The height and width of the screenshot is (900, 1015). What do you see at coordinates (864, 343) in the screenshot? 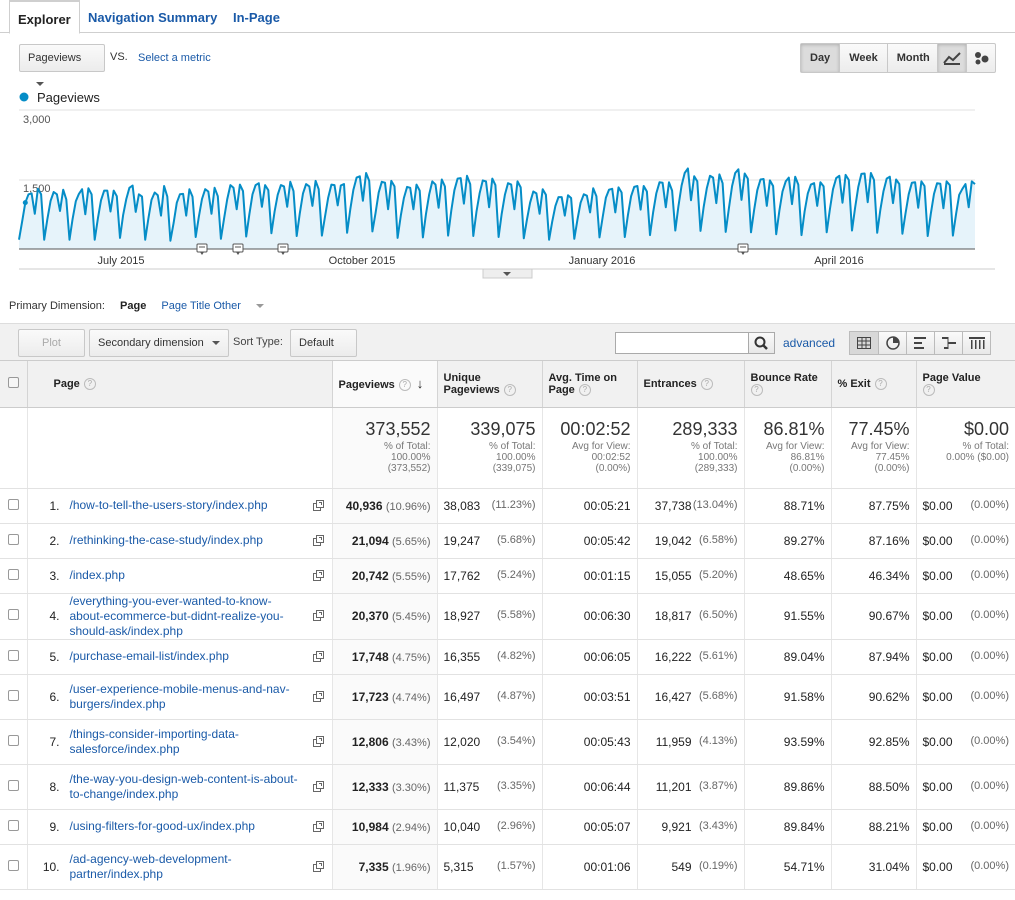
I see `view-data-button` at bounding box center [864, 343].